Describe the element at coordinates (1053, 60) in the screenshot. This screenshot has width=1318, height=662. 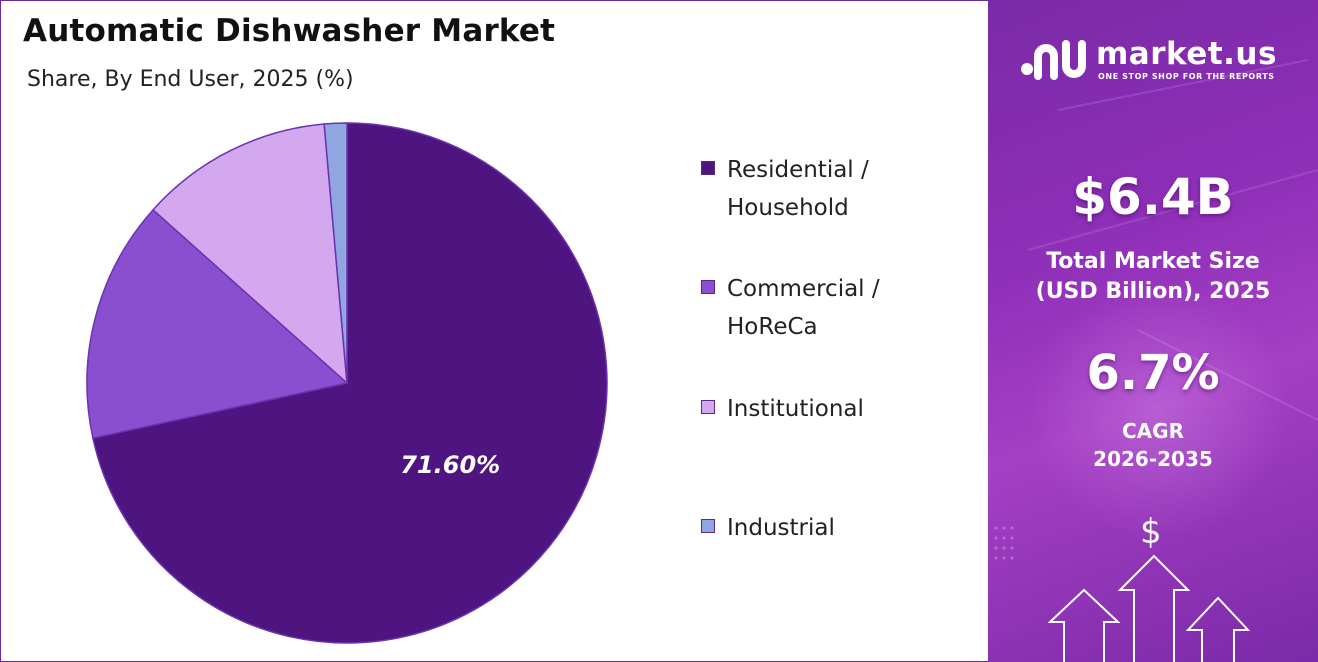
I see `logo-mark-icon` at that location.